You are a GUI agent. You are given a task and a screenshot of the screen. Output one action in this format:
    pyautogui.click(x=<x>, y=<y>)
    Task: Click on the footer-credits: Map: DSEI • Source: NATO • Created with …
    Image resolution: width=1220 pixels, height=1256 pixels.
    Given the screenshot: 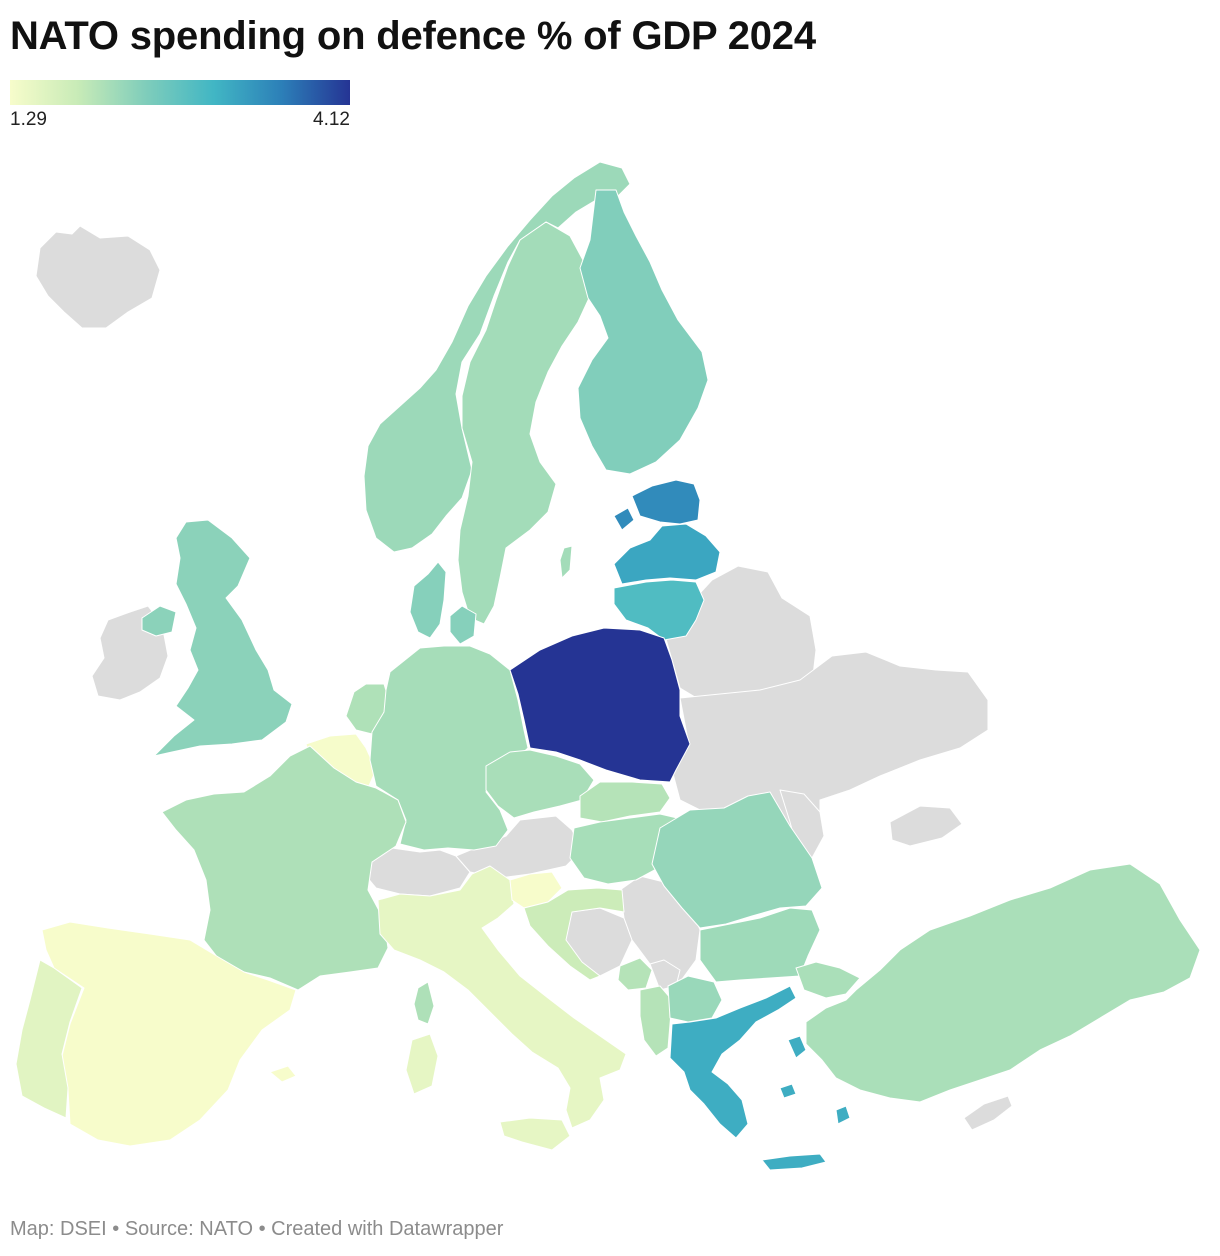 What is the action you would take?
    pyautogui.click(x=257, y=1229)
    